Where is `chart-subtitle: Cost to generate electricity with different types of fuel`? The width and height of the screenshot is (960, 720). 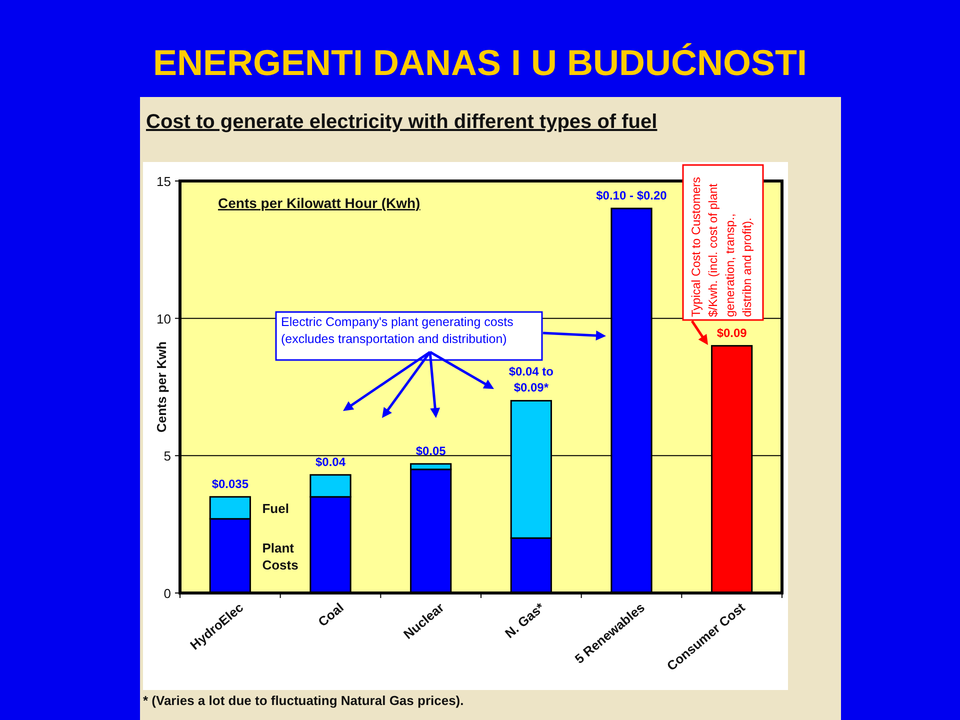 chart-subtitle: Cost to generate electricity with different types of fuel is located at coordinates (402, 122).